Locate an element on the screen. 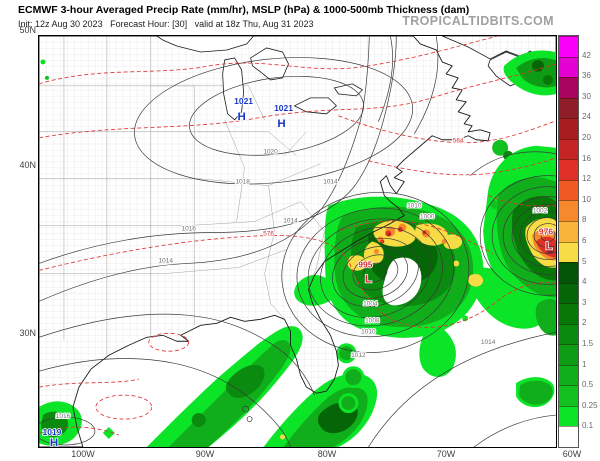  colorbar-tick-label: 12 is located at coordinates (586, 179).